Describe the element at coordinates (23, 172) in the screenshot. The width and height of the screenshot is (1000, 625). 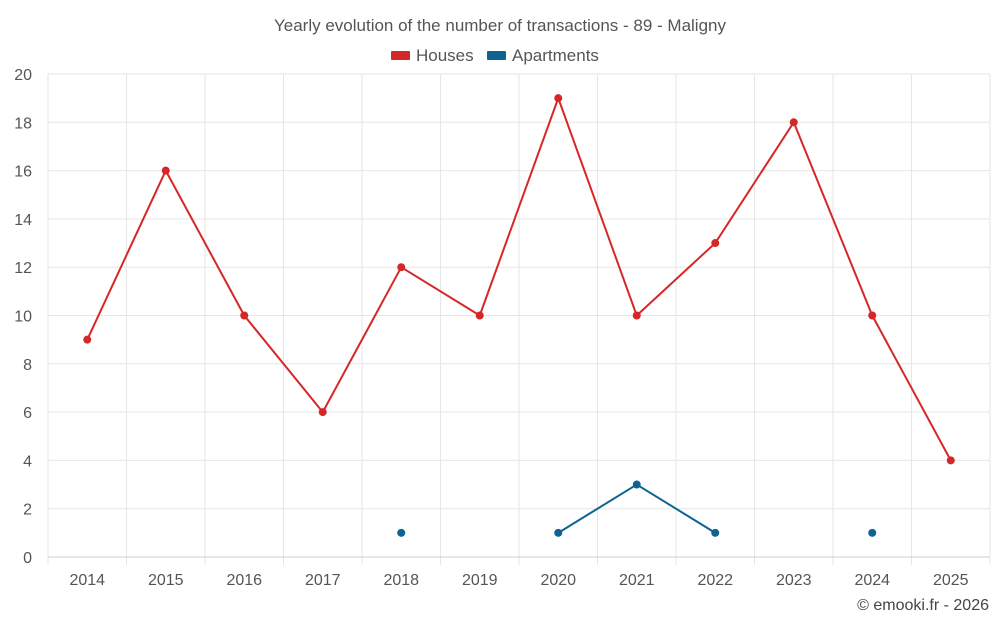
I see `y-tick-label: 16` at that location.